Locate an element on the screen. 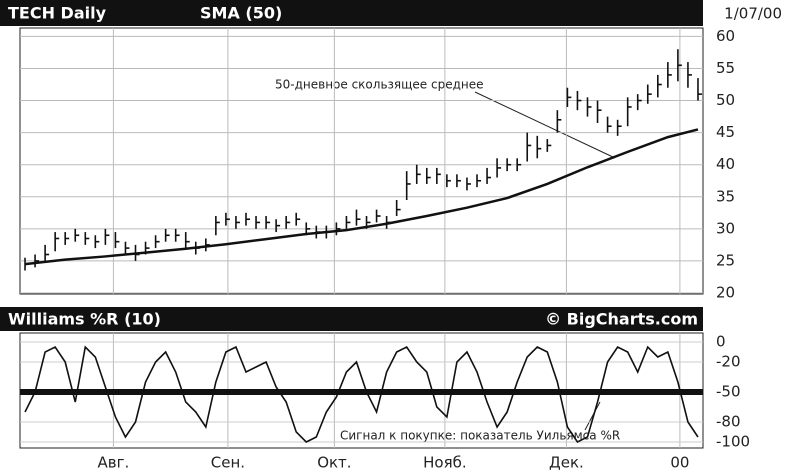 This screenshot has height=472, width=790. date: 1/07/00 is located at coordinates (753, 14).